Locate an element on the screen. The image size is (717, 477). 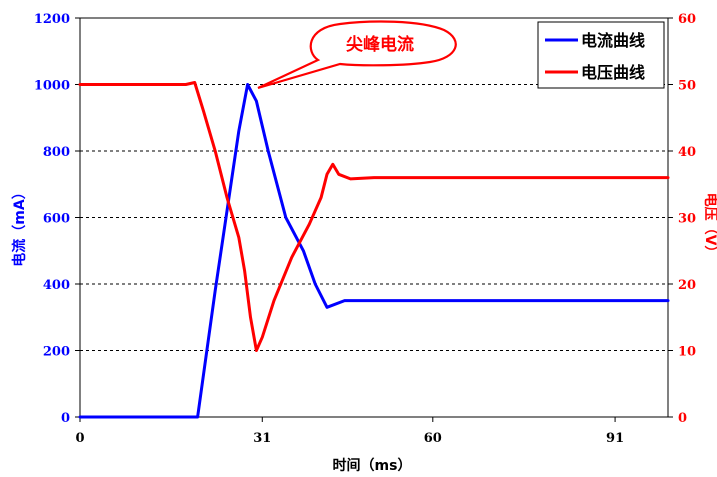
y-axis-title-right: 电压（V） is located at coordinates (709, 226).